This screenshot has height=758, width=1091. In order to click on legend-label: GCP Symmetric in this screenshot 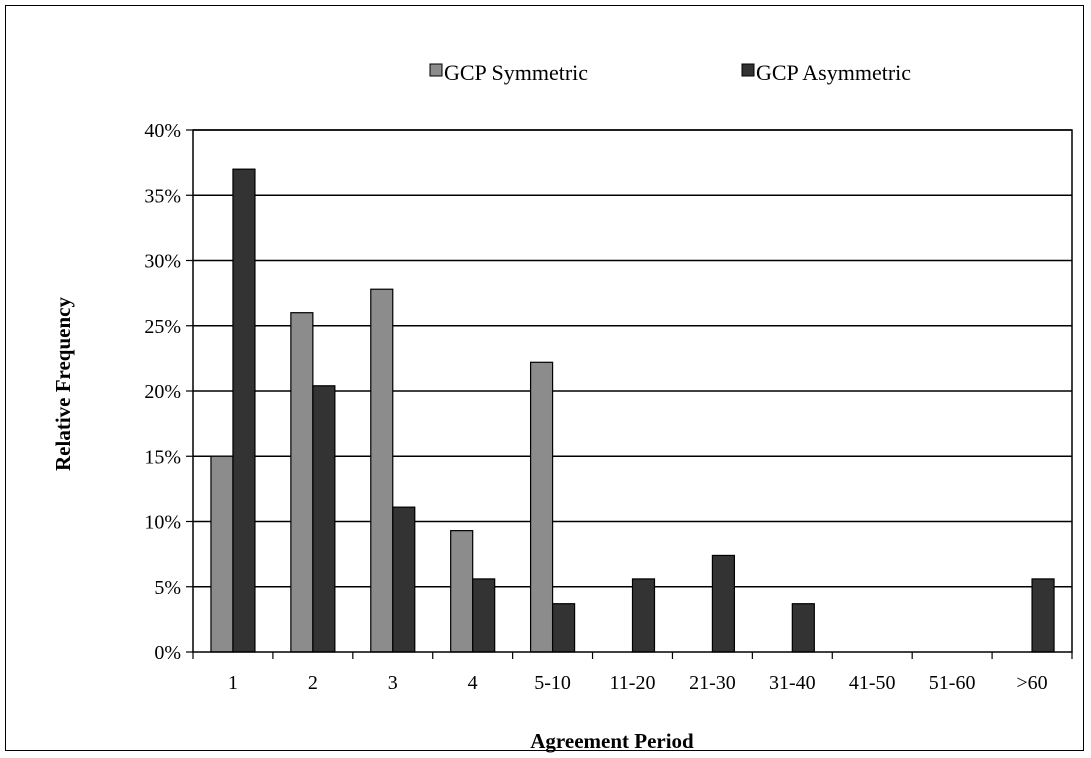, I will do `click(516, 72)`.